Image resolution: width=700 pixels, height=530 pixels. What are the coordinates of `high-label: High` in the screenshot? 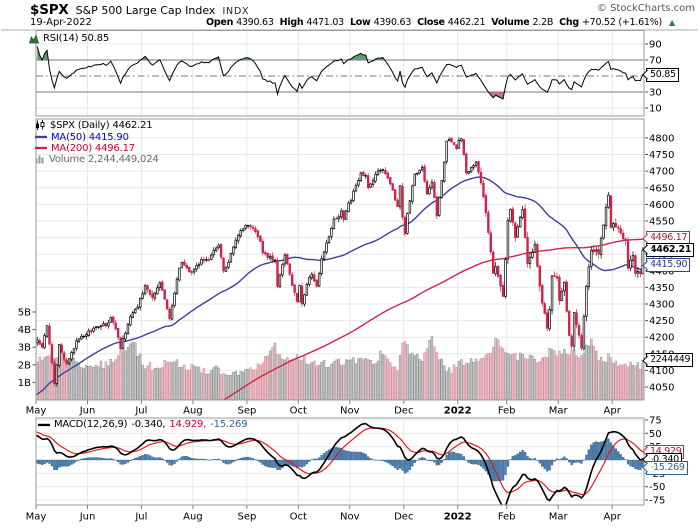 It's located at (291, 22).